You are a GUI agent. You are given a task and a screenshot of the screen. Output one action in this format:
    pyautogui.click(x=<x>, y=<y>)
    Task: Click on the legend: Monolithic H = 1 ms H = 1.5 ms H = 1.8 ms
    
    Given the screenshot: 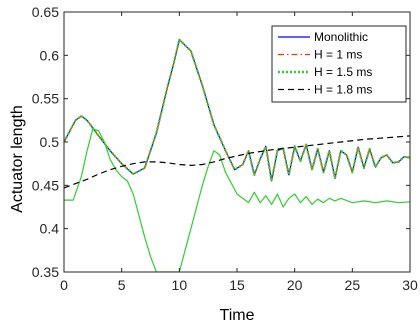 What is the action you would take?
    pyautogui.click(x=339, y=64)
    